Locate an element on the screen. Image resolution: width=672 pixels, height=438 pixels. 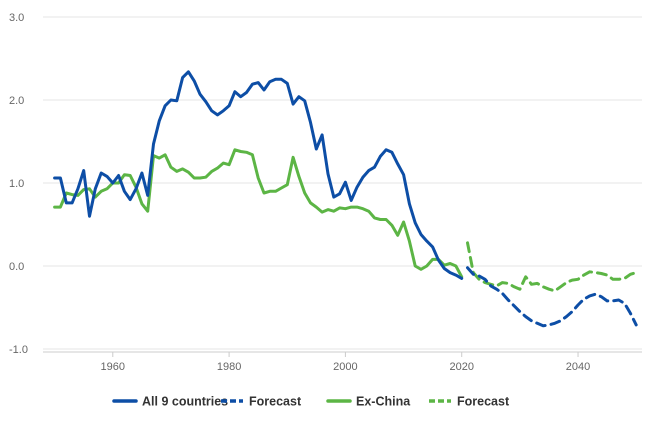
legend-label: Ex-China is located at coordinates (383, 402).